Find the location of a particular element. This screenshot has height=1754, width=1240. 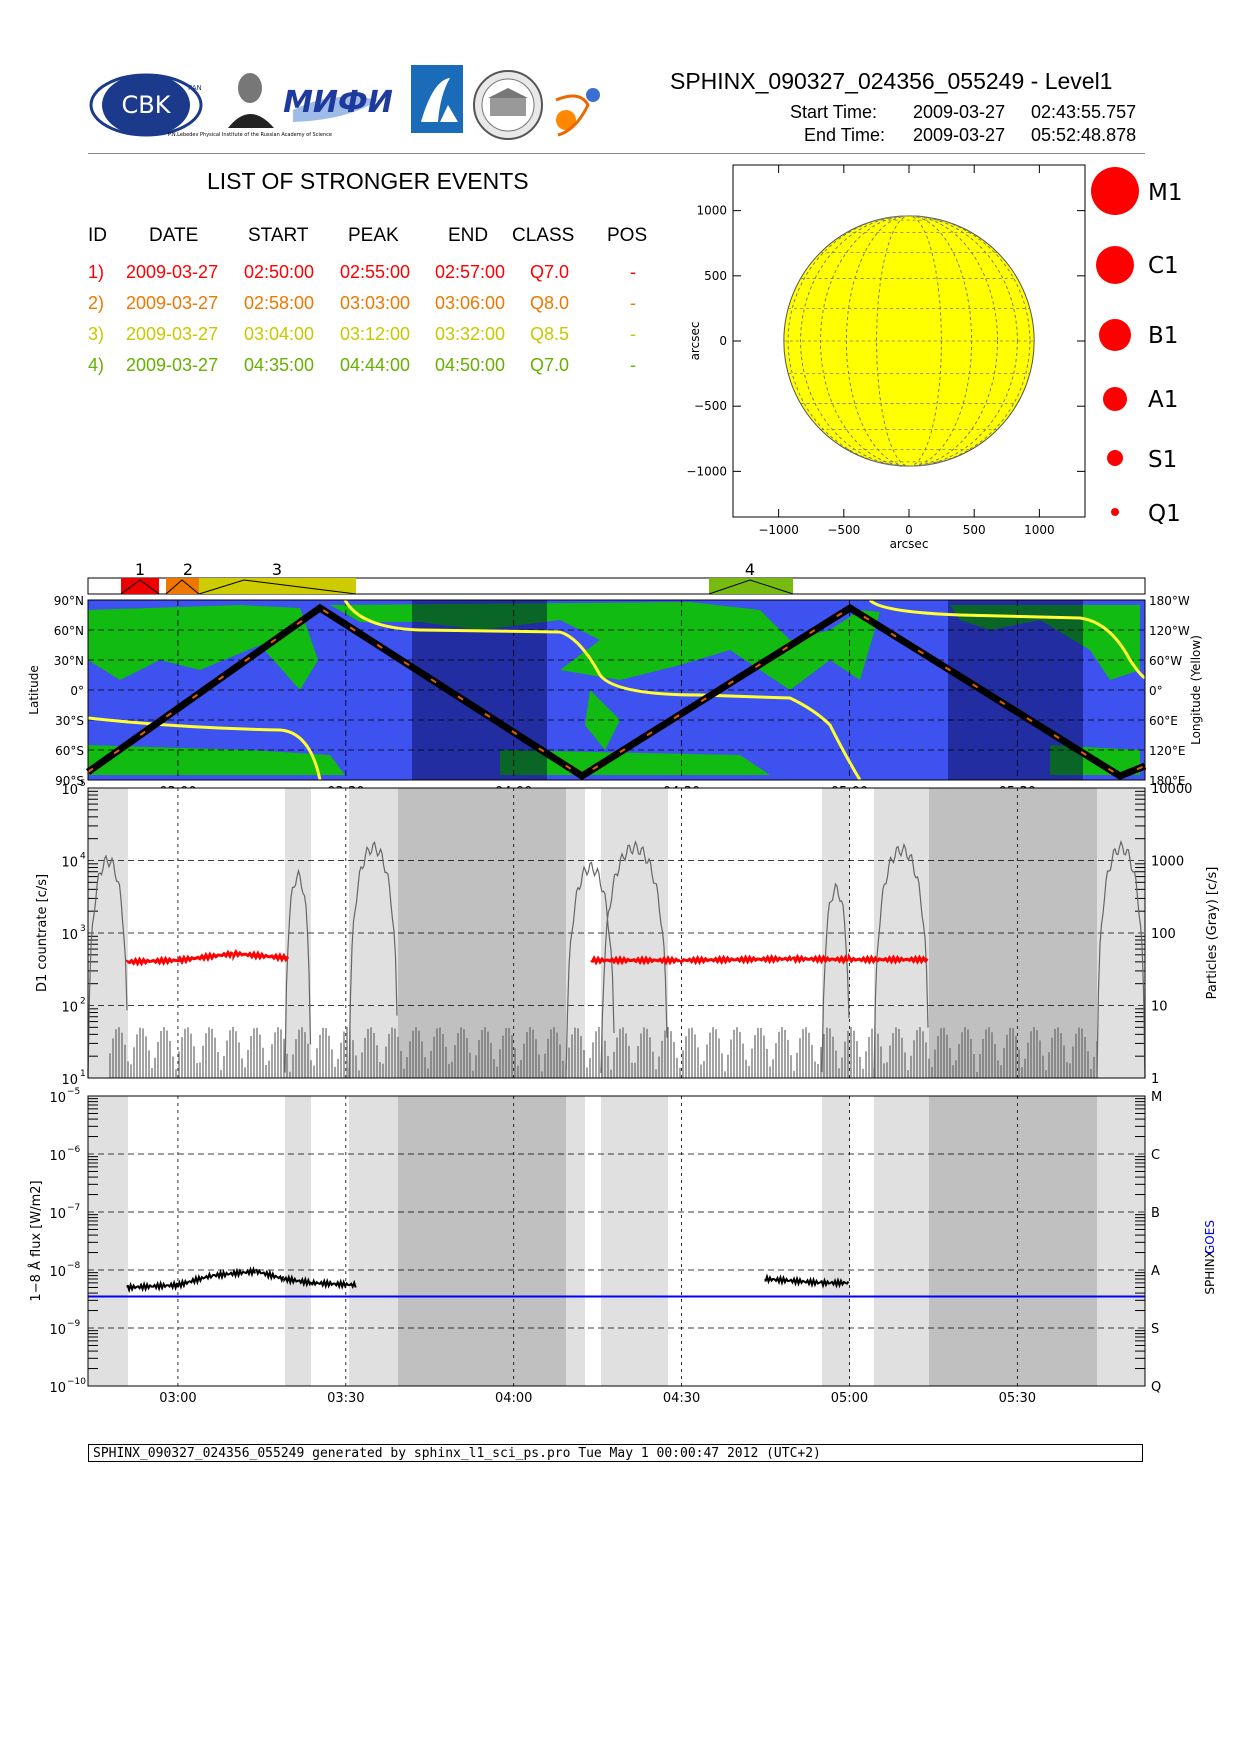

event-1-cls: Q7.0 is located at coordinates (550, 272).